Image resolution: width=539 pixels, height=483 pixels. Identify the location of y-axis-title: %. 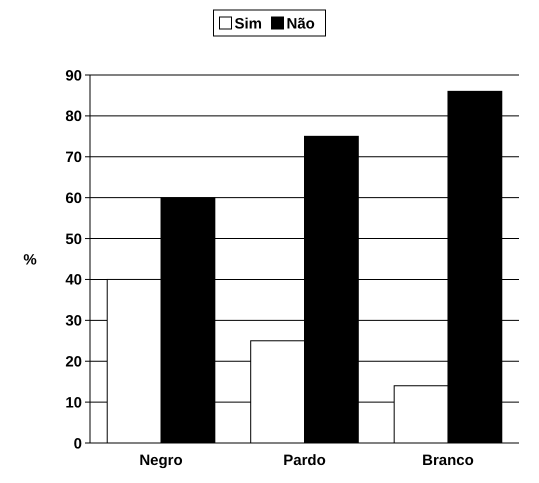
(30, 259).